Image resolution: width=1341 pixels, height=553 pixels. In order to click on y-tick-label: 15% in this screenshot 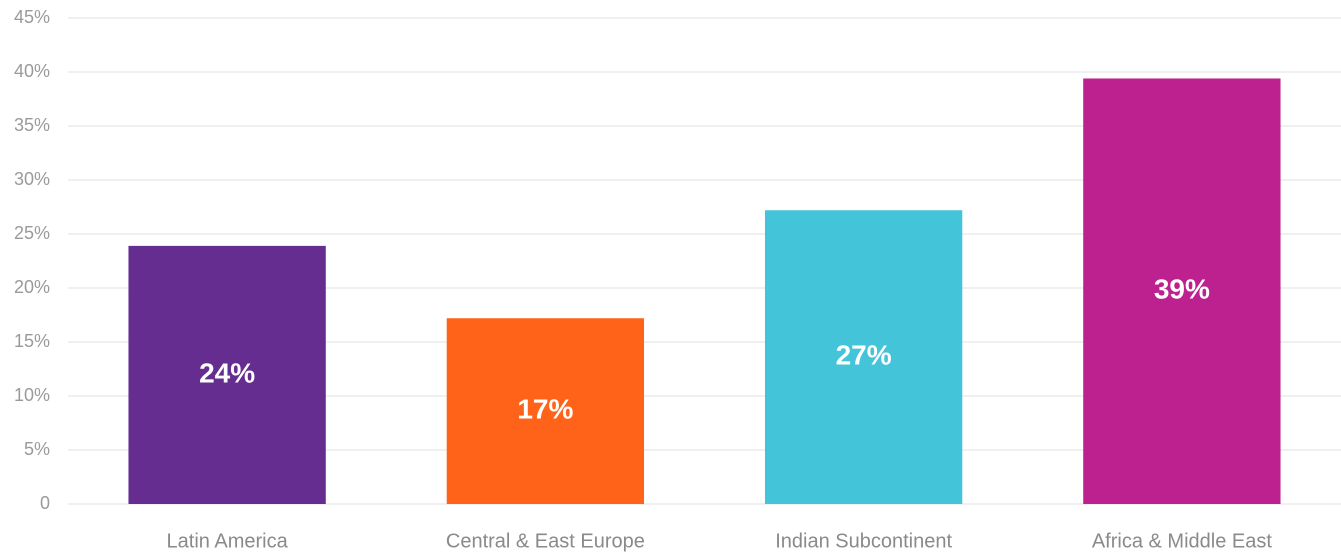, I will do `click(32, 341)`.